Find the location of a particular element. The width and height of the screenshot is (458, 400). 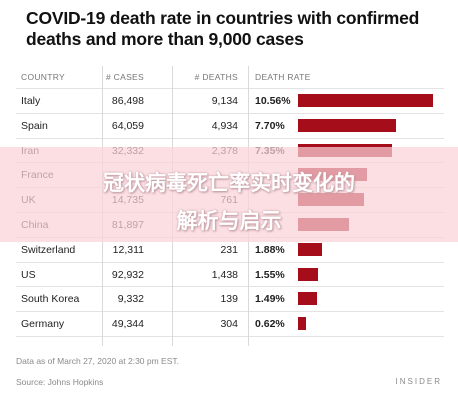

country-cell: Spain is located at coordinates (34, 125).